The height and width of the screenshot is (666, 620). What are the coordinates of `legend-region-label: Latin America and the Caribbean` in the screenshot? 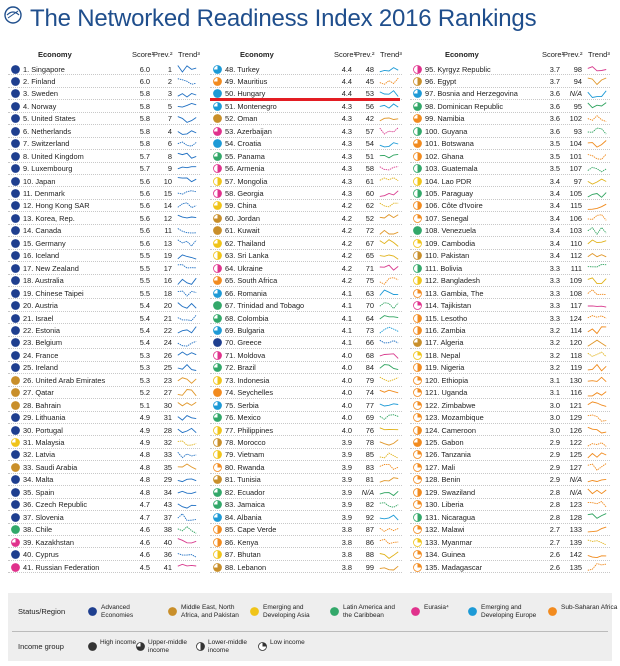 It's located at (369, 611).